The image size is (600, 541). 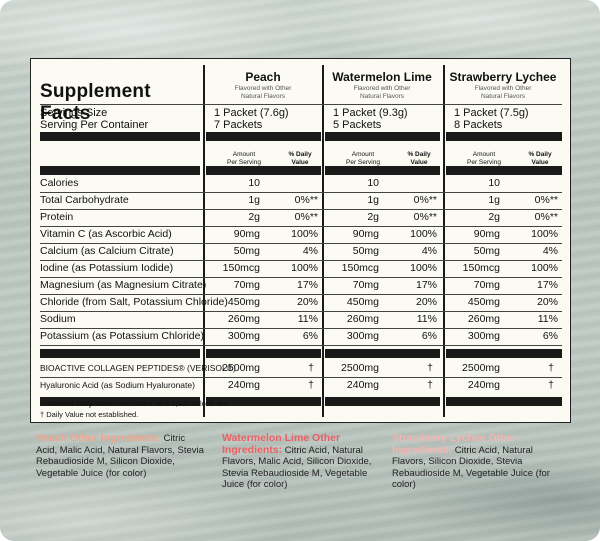 I want to click on serving-labels: Servings Size Serving Per Container, so click(x=94, y=119).